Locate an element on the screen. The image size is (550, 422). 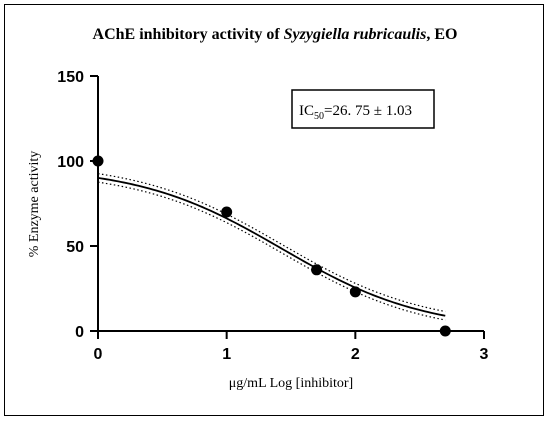
ic50-value: =26. 75 ± 1.03 is located at coordinates (368, 111).